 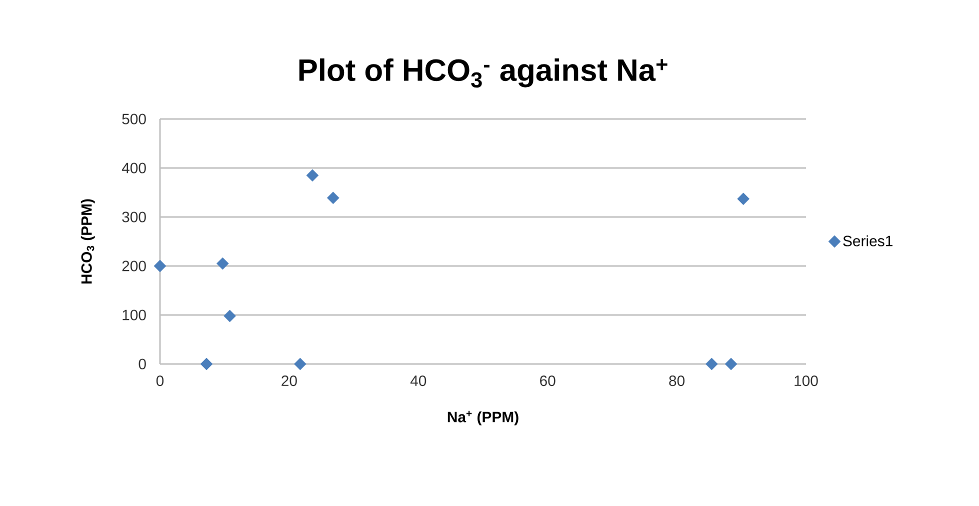 I want to click on chart-title: Plot of HCO$_{3}$$^{-}$ against Na$^{+}$, so click(x=483, y=73).